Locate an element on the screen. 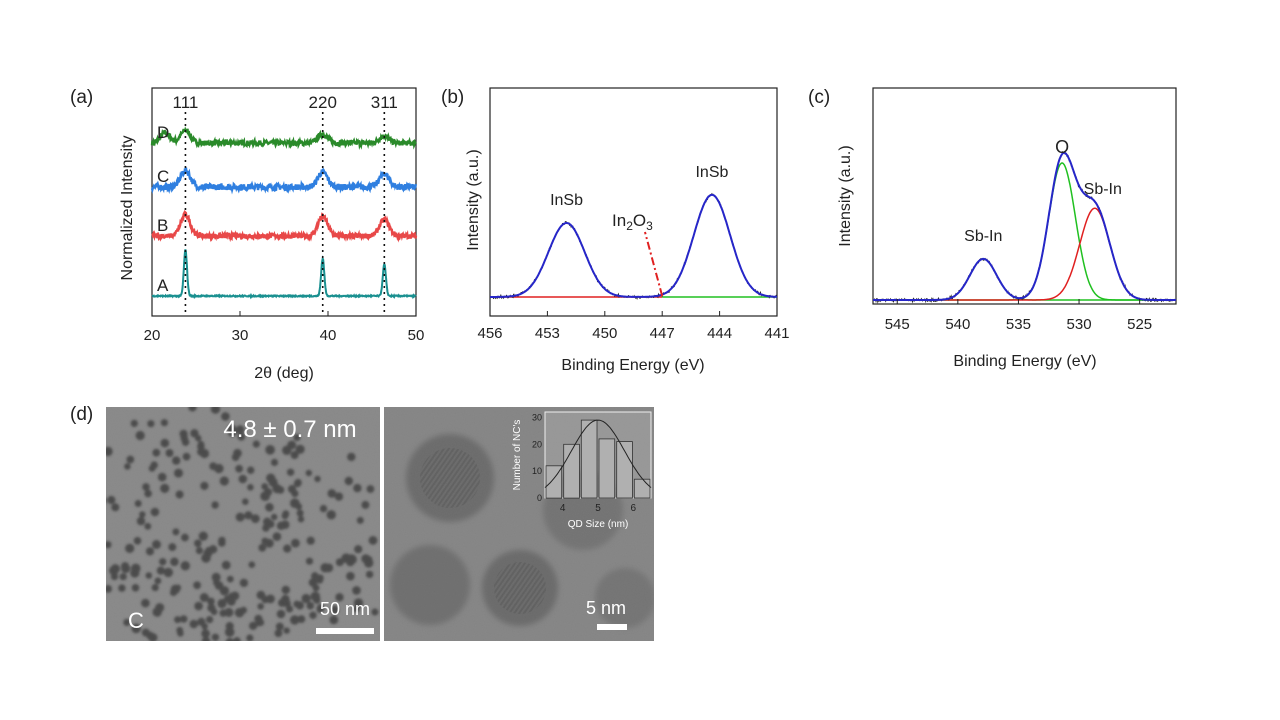  xps-o-x-tick-label: 540 is located at coordinates (957, 324).